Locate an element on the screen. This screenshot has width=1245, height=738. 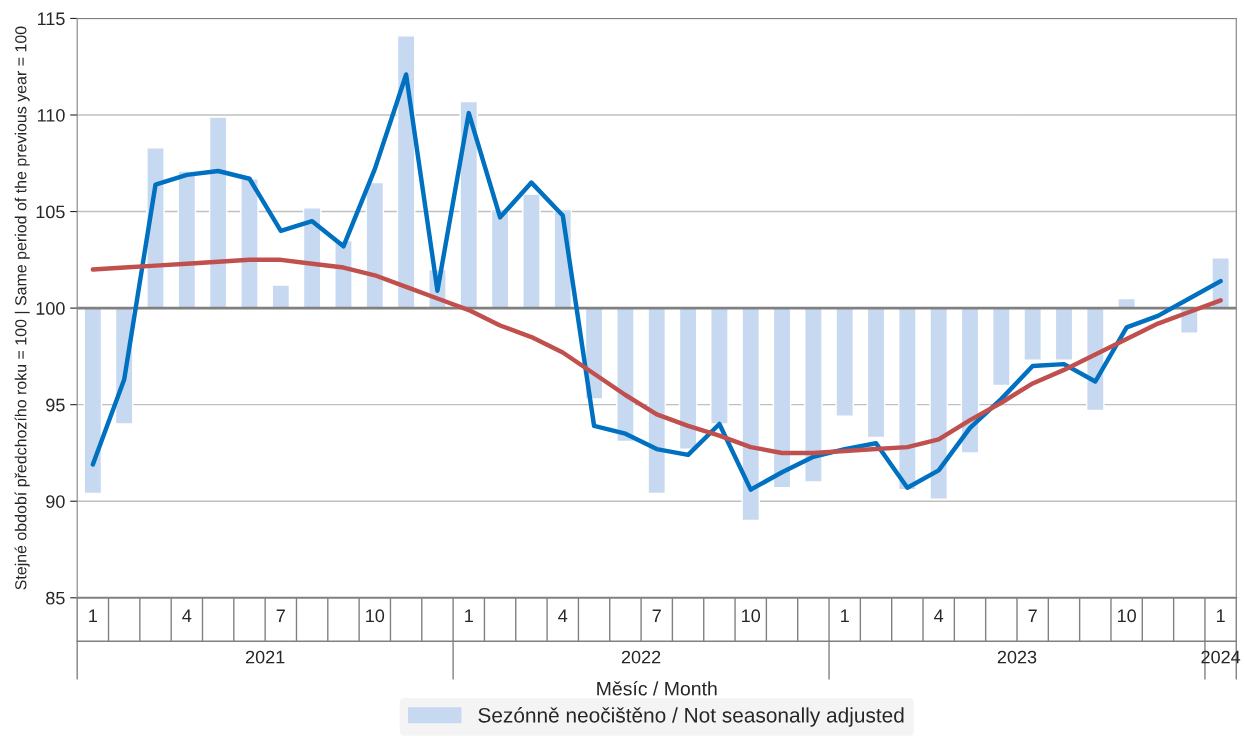
y-tick-label: 115 is located at coordinates (51, 19).